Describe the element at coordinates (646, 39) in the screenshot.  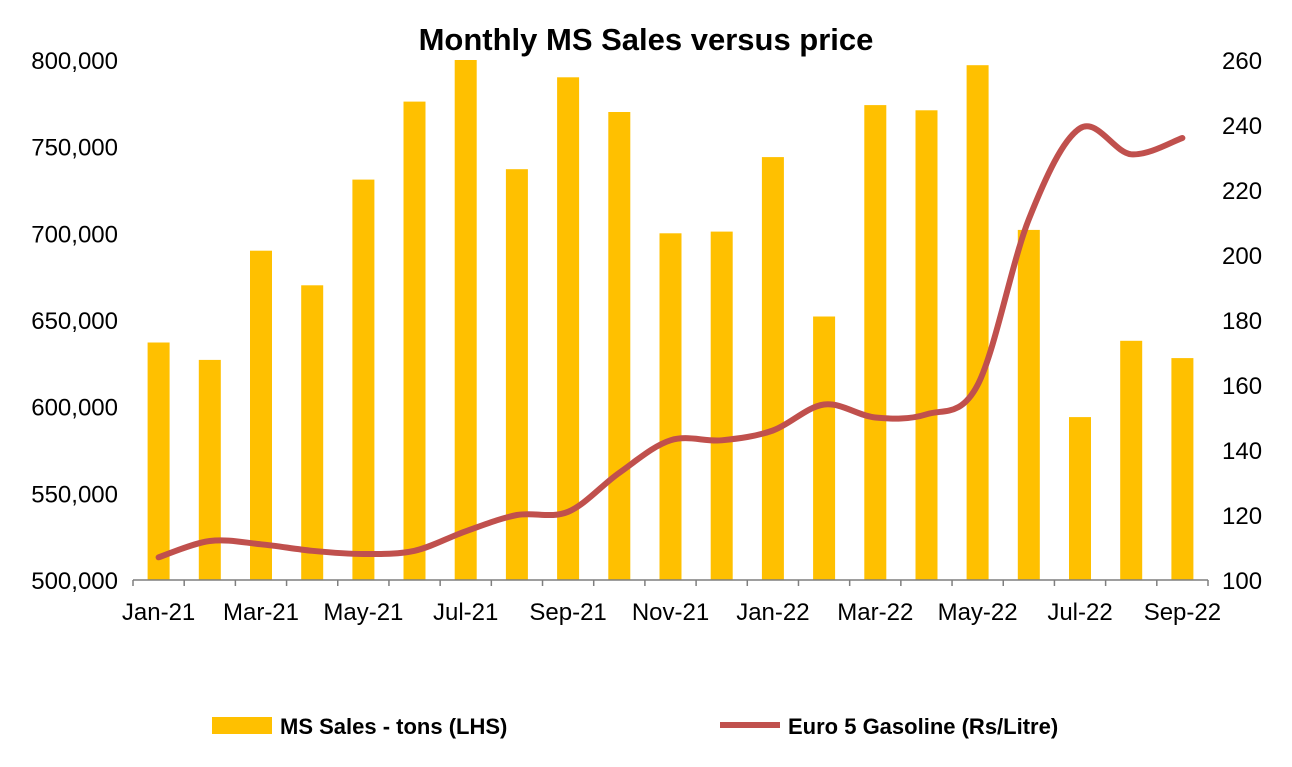
I see `chart-title: Monthly MS Sales versus price` at that location.